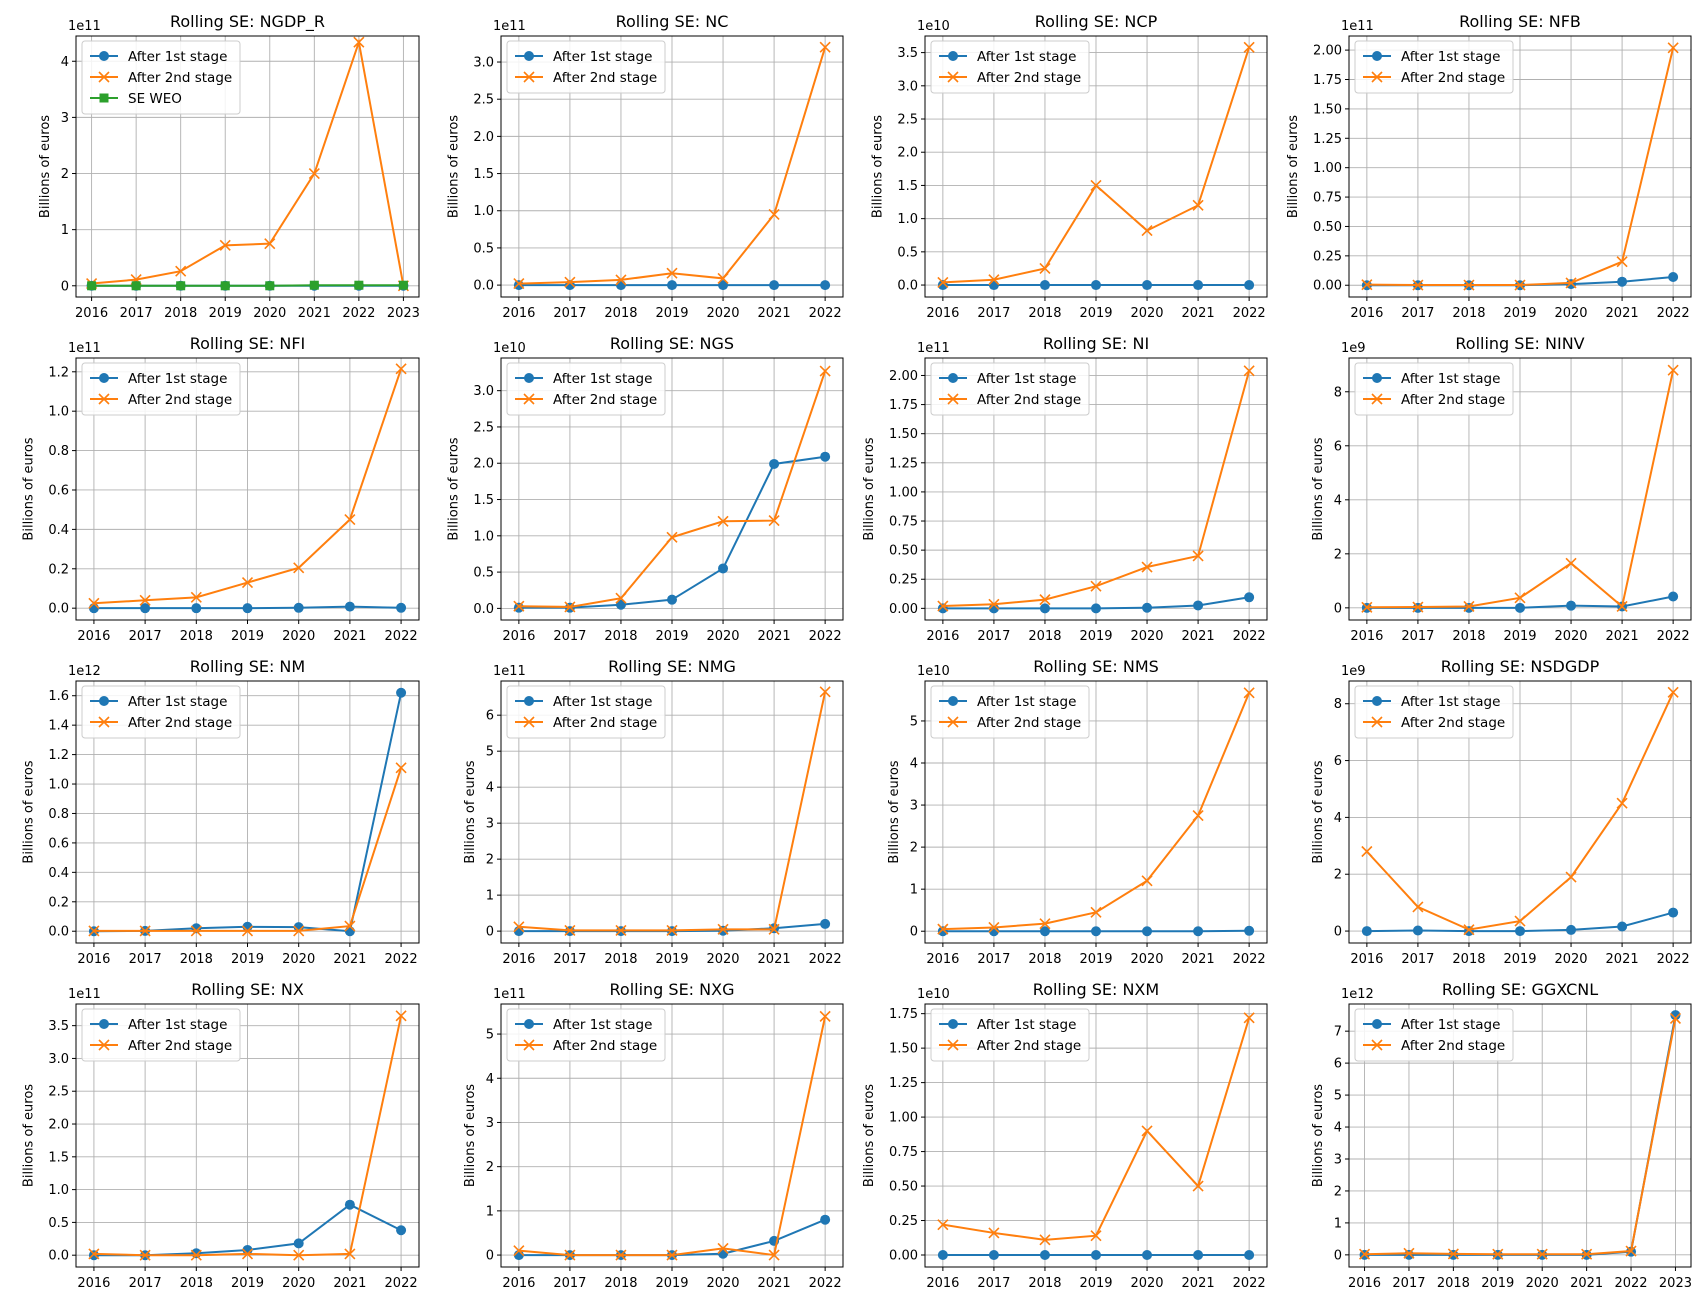 The image size is (1700, 1300). I want to click on y-tick-label: 0.75, so click(903, 522).